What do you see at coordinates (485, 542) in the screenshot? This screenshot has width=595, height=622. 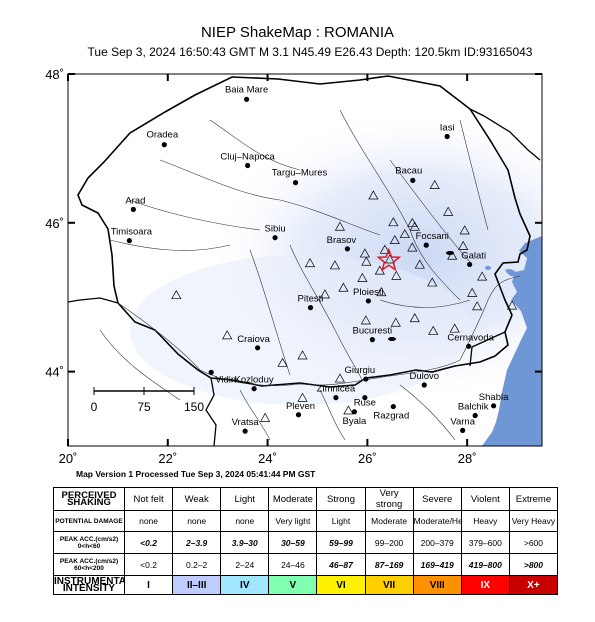 I see `legend-cell: 379–600` at bounding box center [485, 542].